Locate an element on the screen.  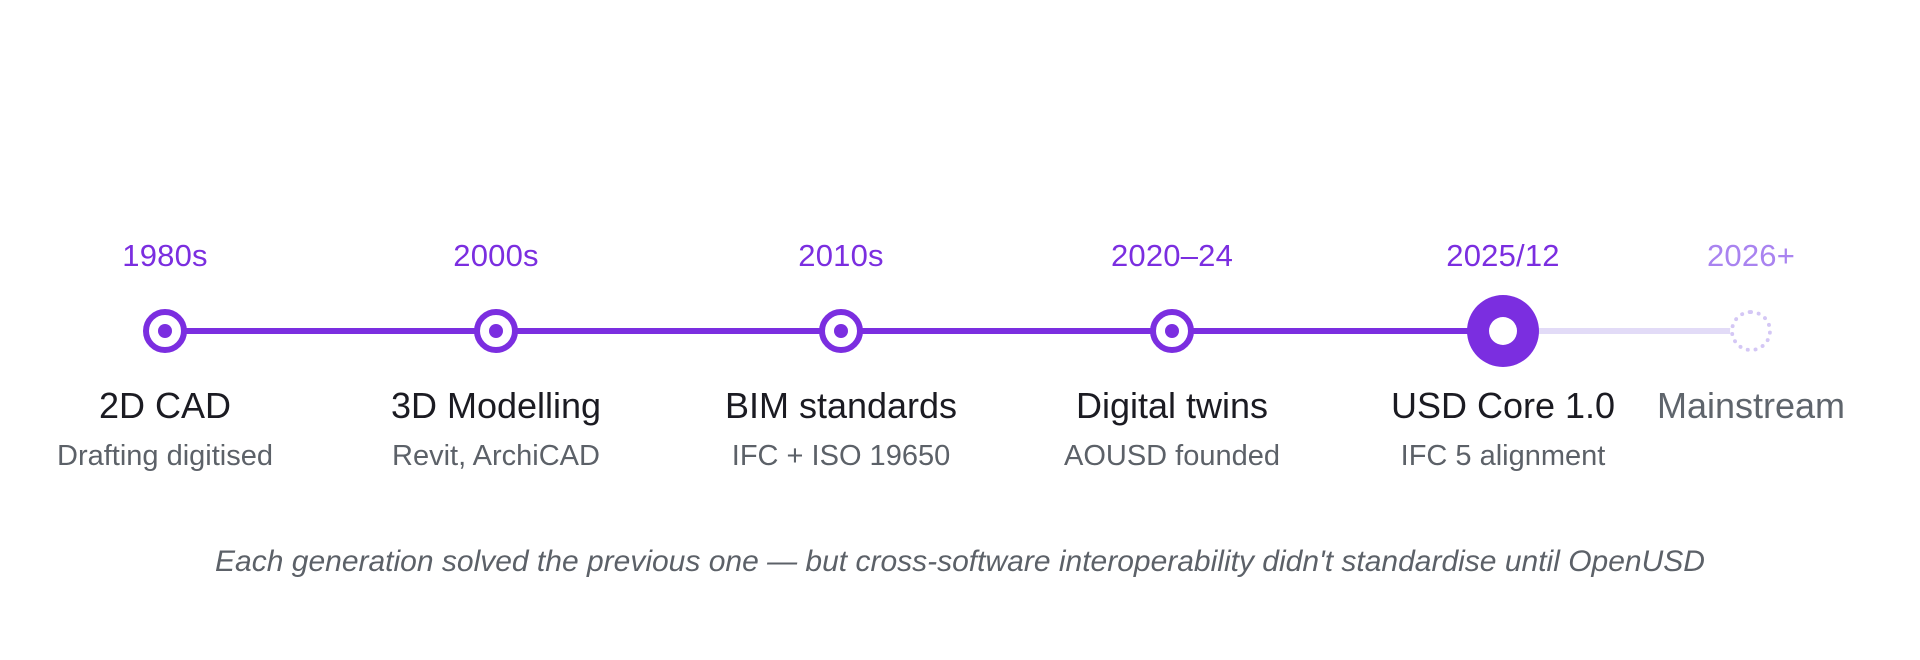
milestone-title: 2D CAD is located at coordinates (165, 405).